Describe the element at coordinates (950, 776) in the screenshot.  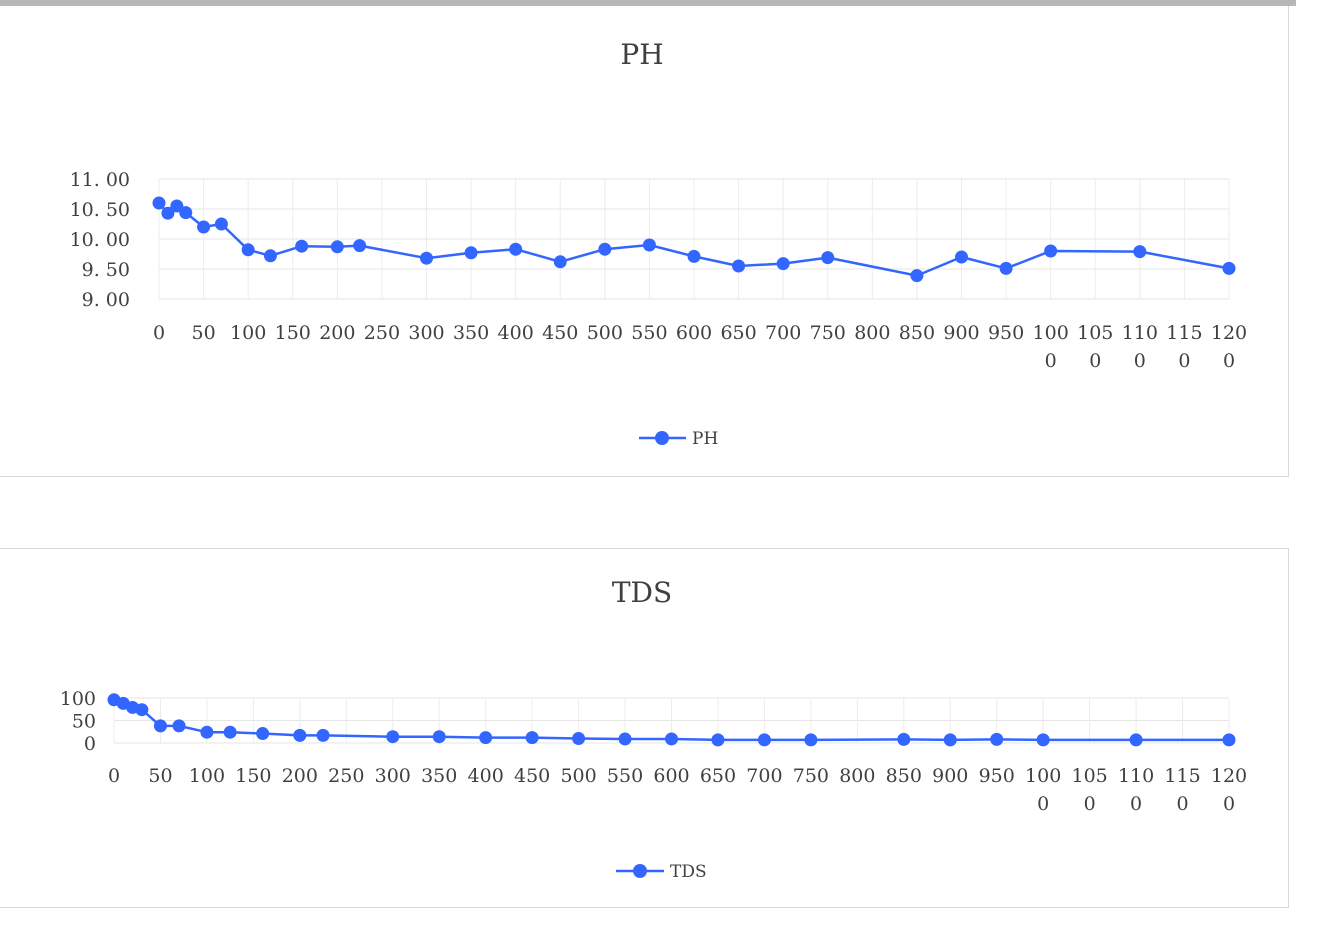
I see `tds-x-tick-label: 900` at that location.